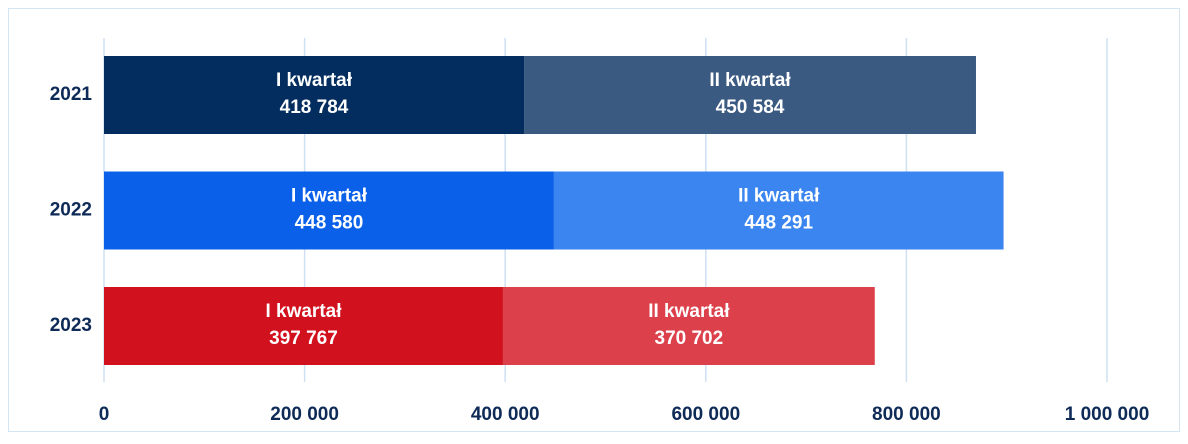  What do you see at coordinates (71, 94) in the screenshot?
I see `y-tick-label: 2021` at bounding box center [71, 94].